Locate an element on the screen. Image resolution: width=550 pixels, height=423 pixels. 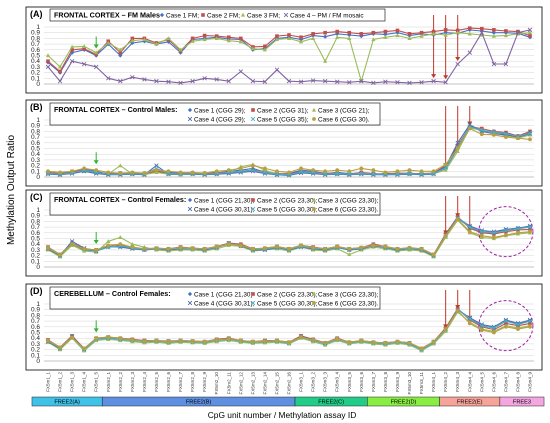
y-tick-label: 1 is located at coordinates (38, 120).